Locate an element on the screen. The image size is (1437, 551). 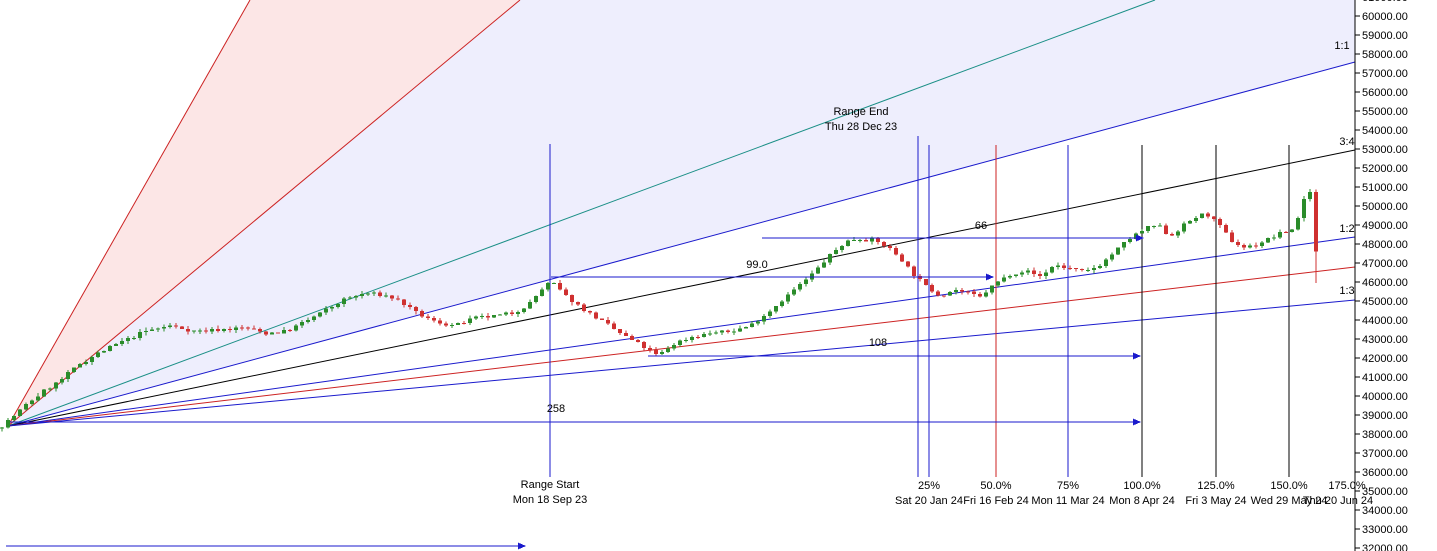
fan-ray-red-steep is located at coordinates (129, 213).